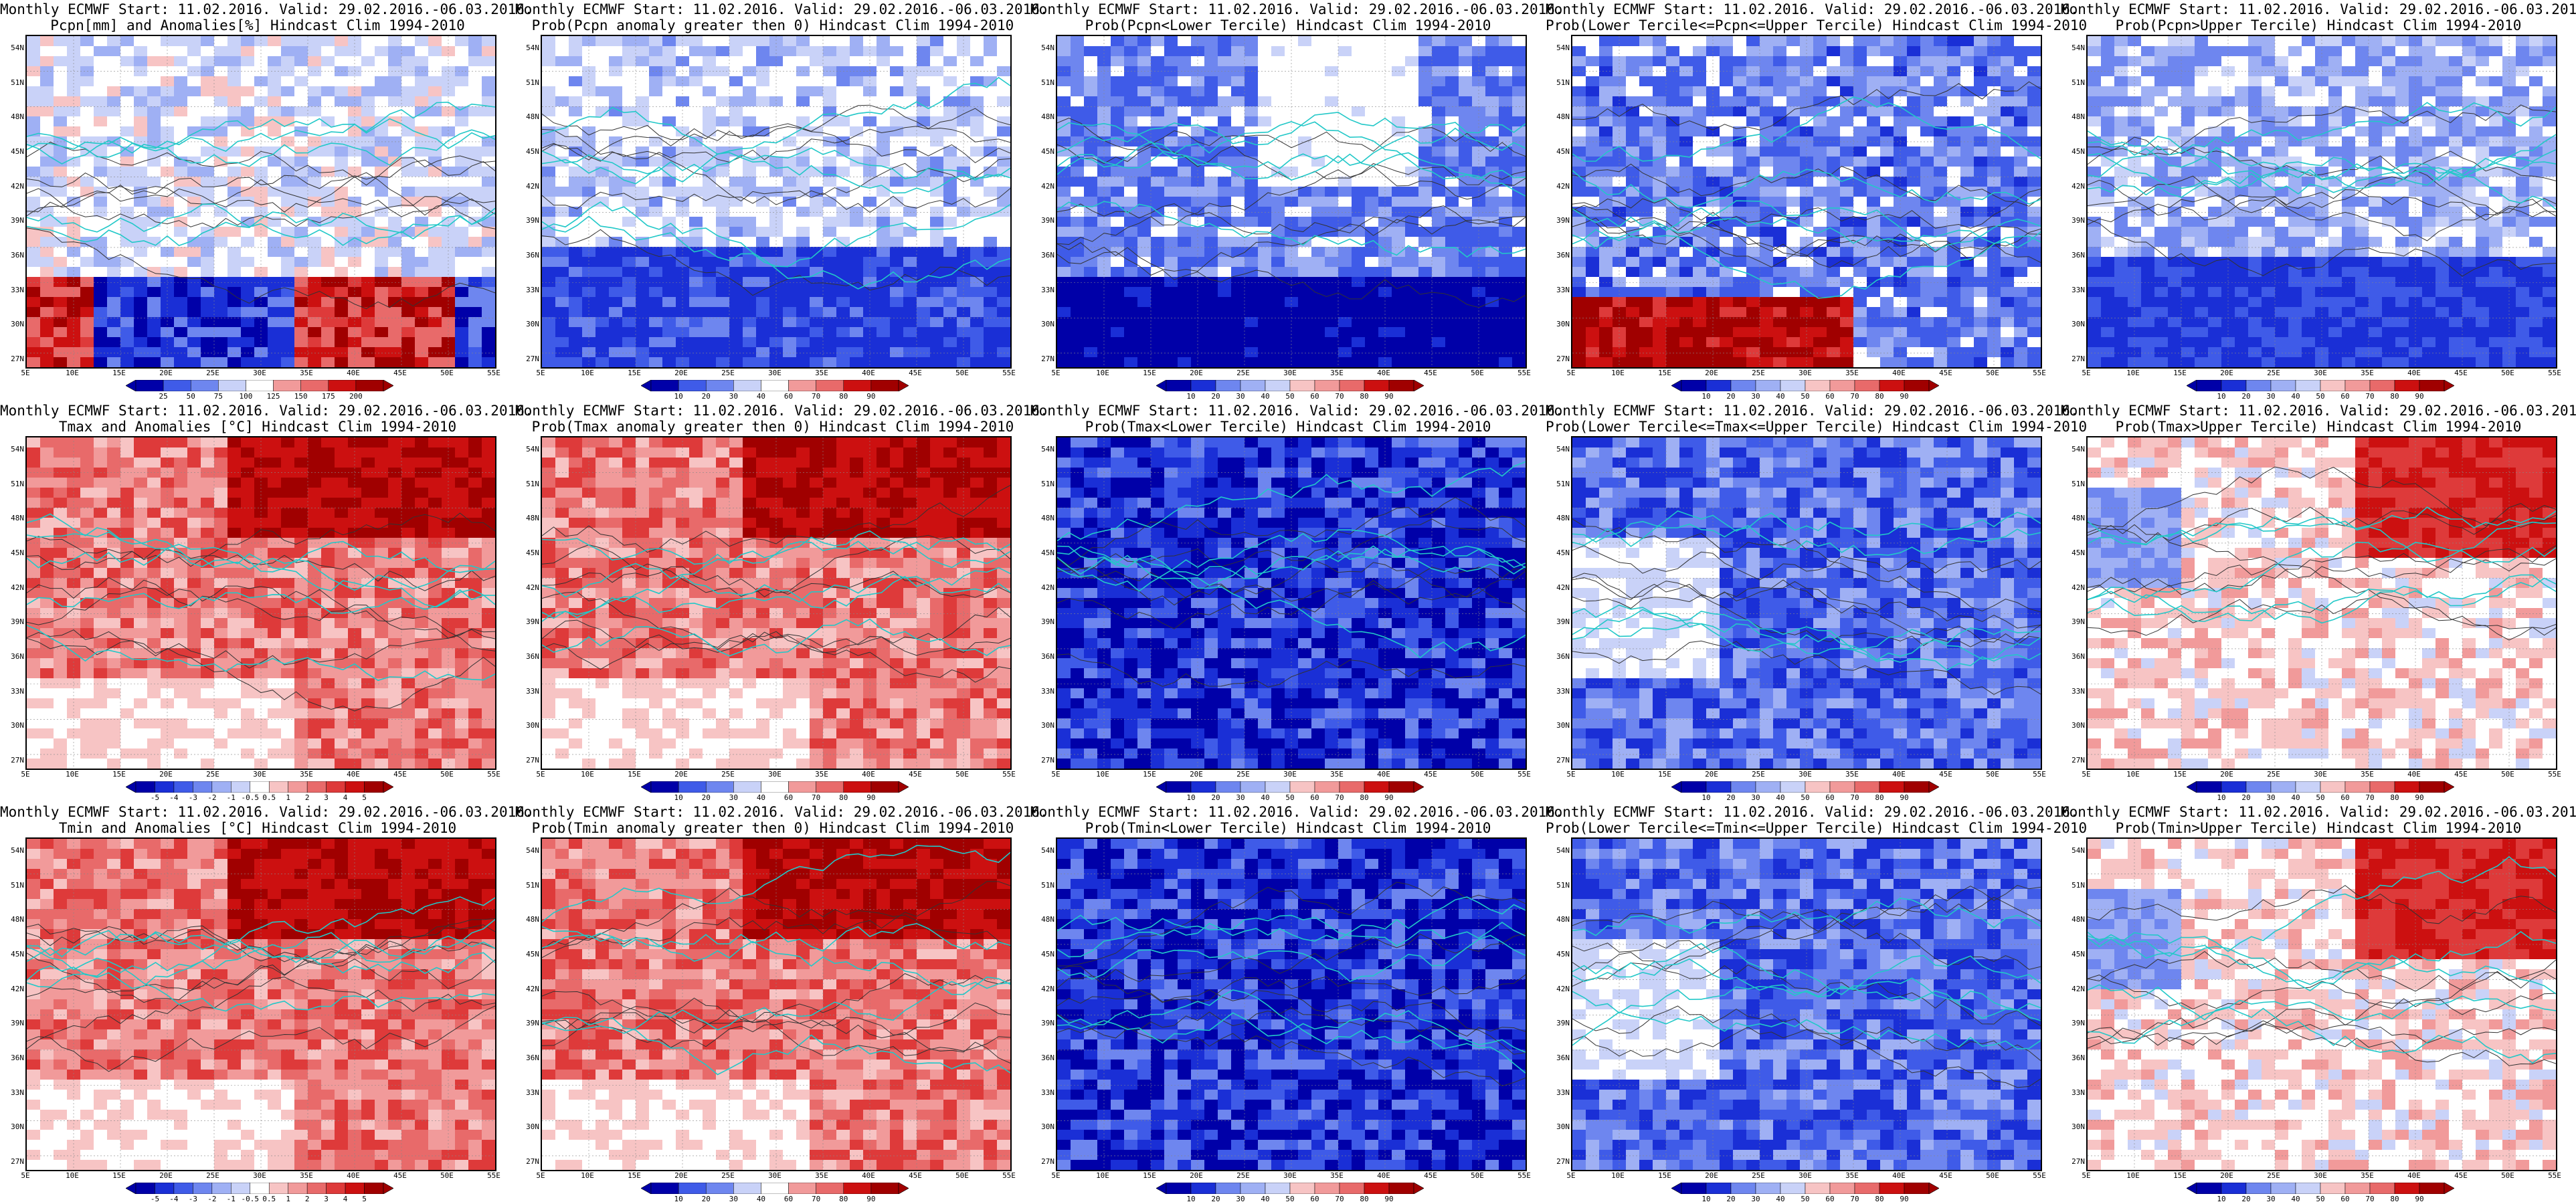  I want to click on colorbar-tick-label: 90, so click(871, 1199).